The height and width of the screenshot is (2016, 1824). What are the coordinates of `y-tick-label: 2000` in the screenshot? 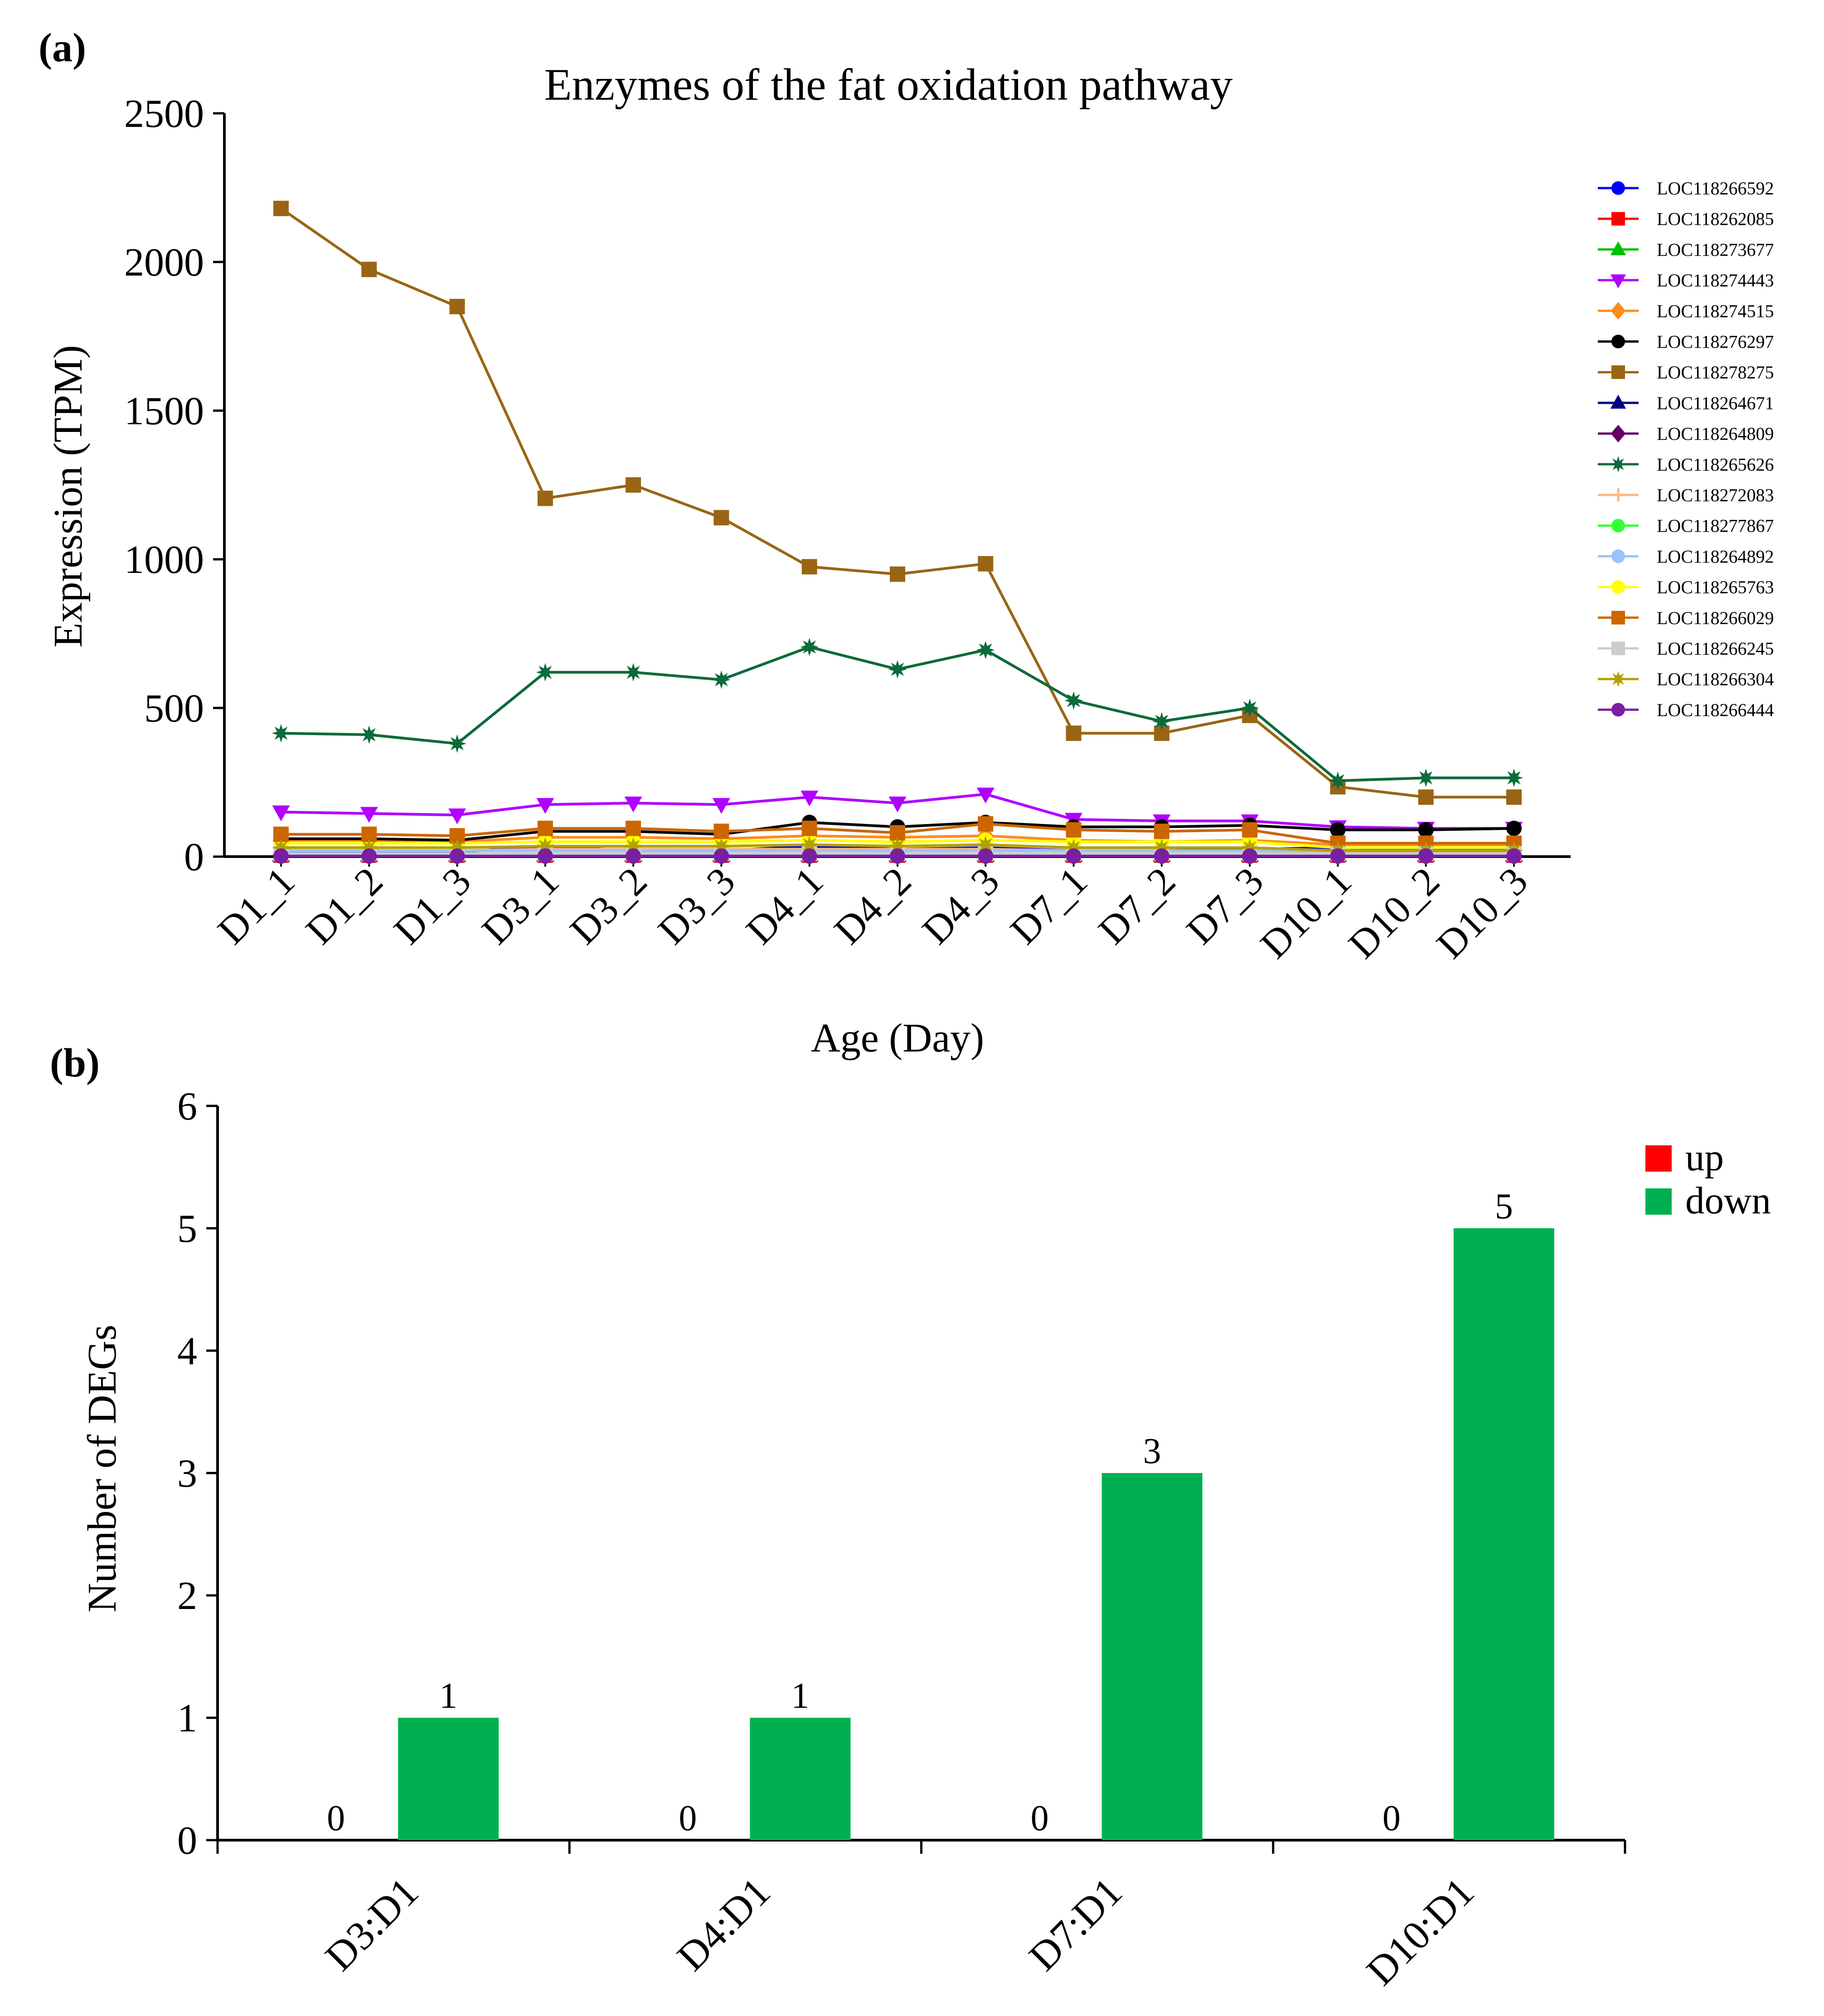 It's located at (164, 263).